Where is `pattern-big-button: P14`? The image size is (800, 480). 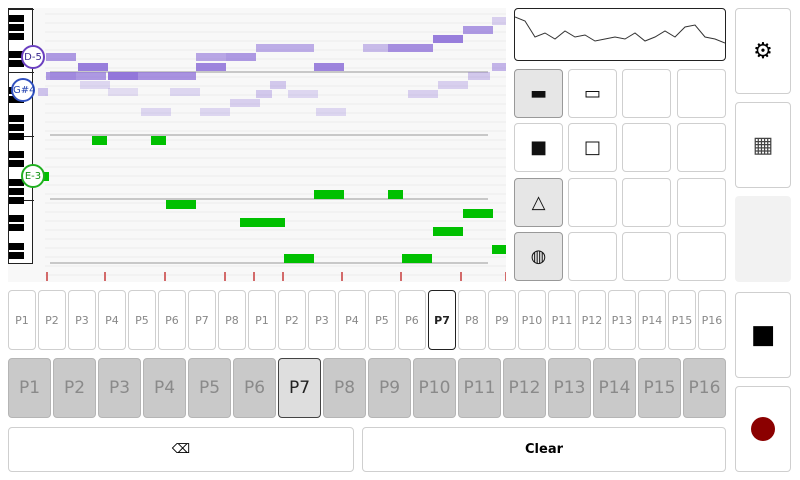
pattern-big-button: P14 is located at coordinates (614, 388).